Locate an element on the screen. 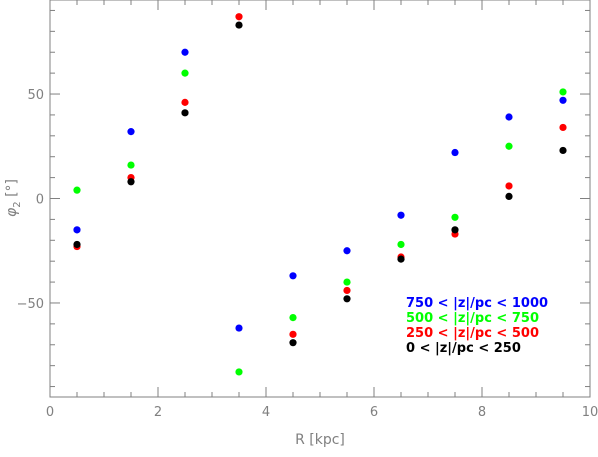 Image resolution: width=598 pixels, height=457 pixels. x-tick-label: 6 is located at coordinates (374, 412).